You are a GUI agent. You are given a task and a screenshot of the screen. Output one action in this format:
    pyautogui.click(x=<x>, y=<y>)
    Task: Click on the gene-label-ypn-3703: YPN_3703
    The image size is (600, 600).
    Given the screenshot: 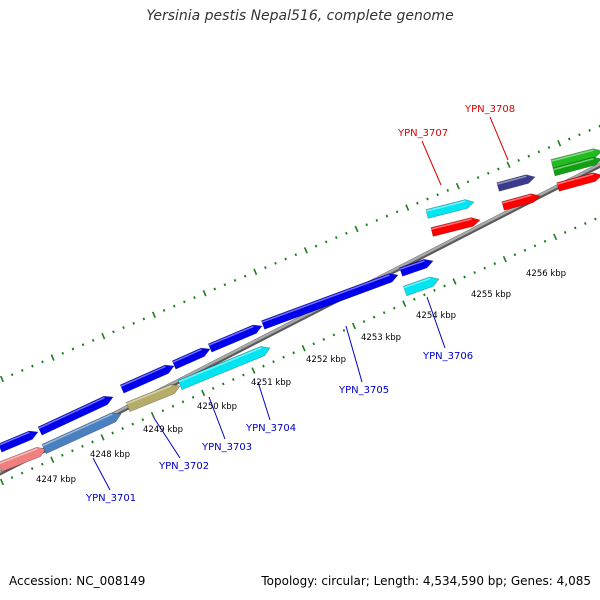 What is the action you would take?
    pyautogui.click(x=226, y=447)
    